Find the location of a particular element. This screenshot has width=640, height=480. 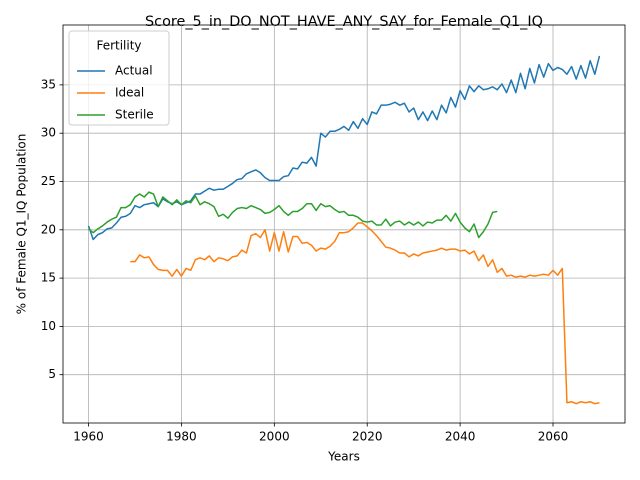

legend-label: Ideal is located at coordinates (129, 93).